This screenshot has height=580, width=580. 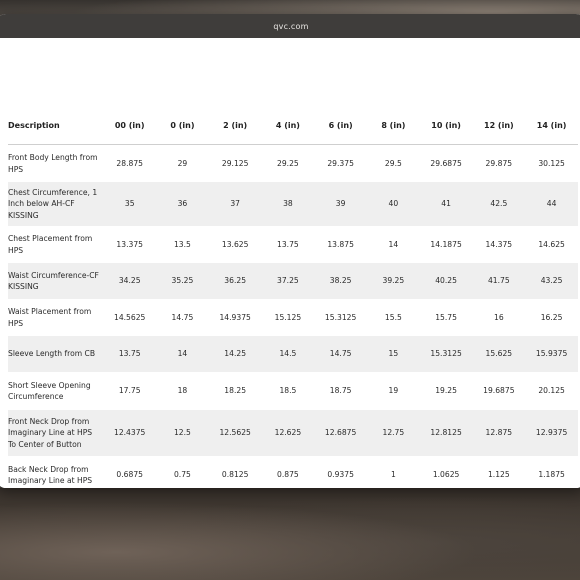 I want to click on column-header: 12 (in), so click(x=499, y=125).